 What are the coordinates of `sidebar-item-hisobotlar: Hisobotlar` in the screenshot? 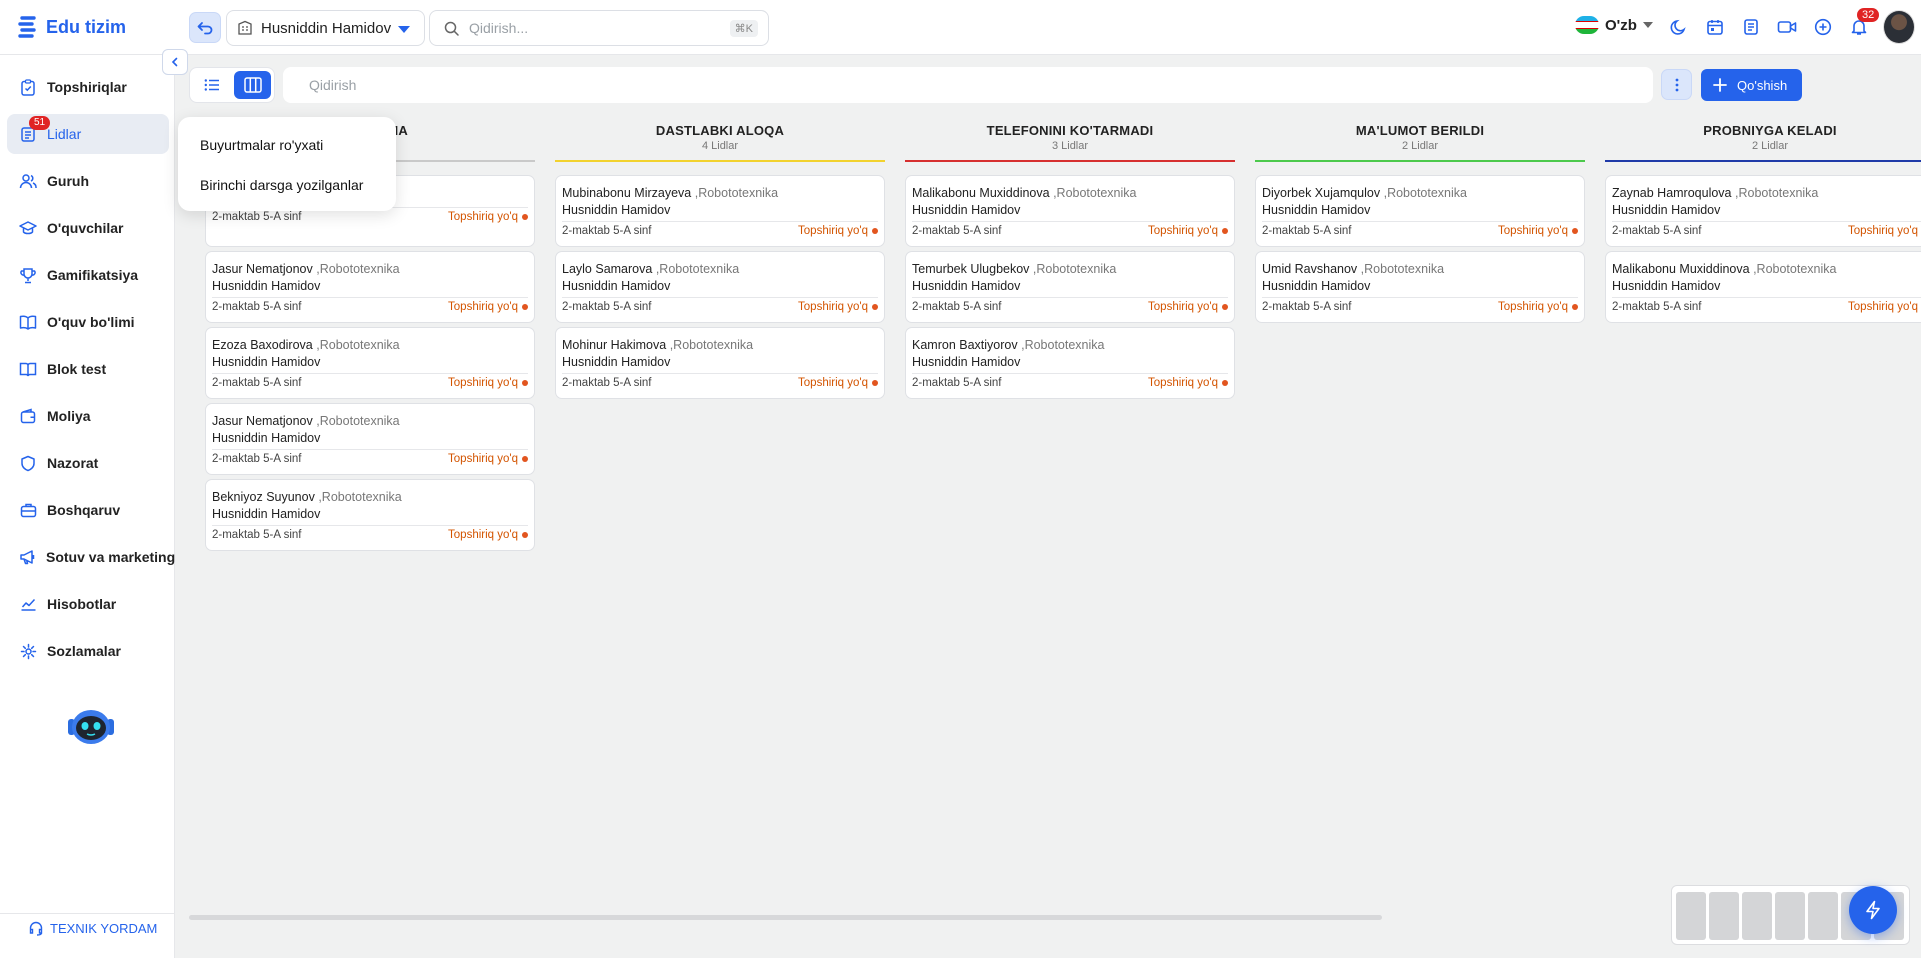 It's located at (88, 604).